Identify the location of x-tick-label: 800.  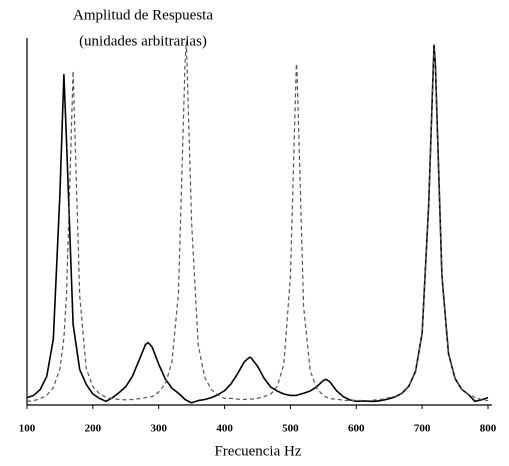
(488, 429).